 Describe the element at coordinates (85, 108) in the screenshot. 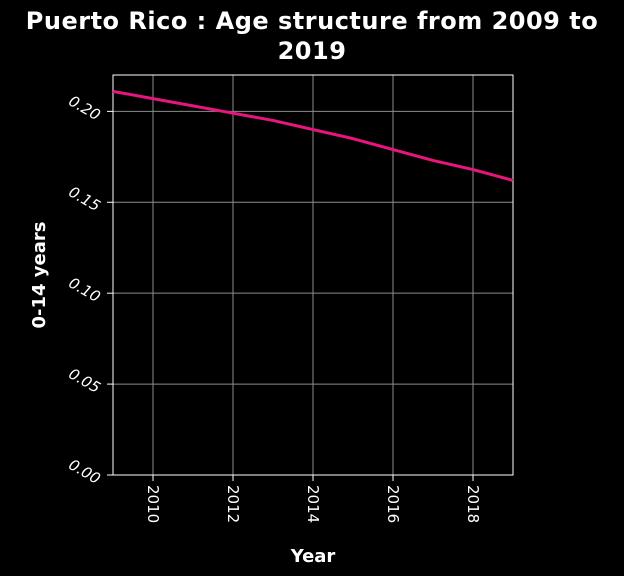

I see `y-tick-label: 0.20` at that location.